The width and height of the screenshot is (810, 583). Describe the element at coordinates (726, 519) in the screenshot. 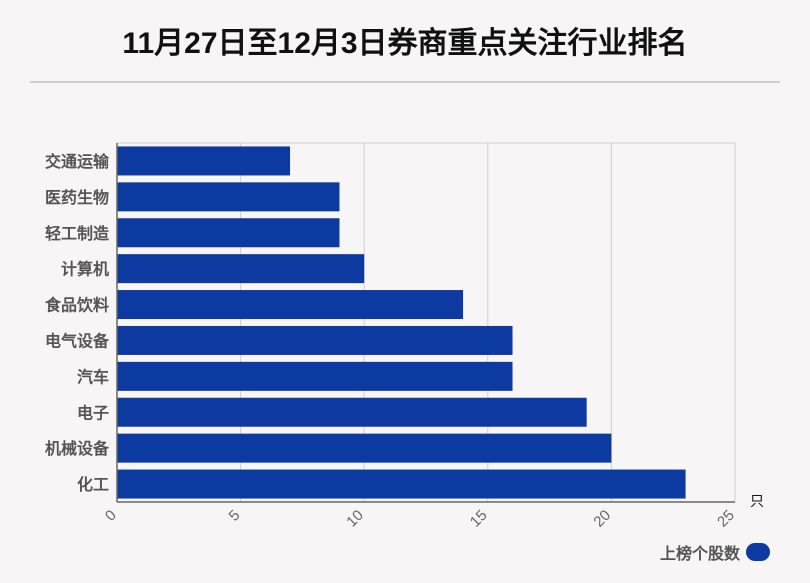

I see `x-tick-label: 25` at that location.